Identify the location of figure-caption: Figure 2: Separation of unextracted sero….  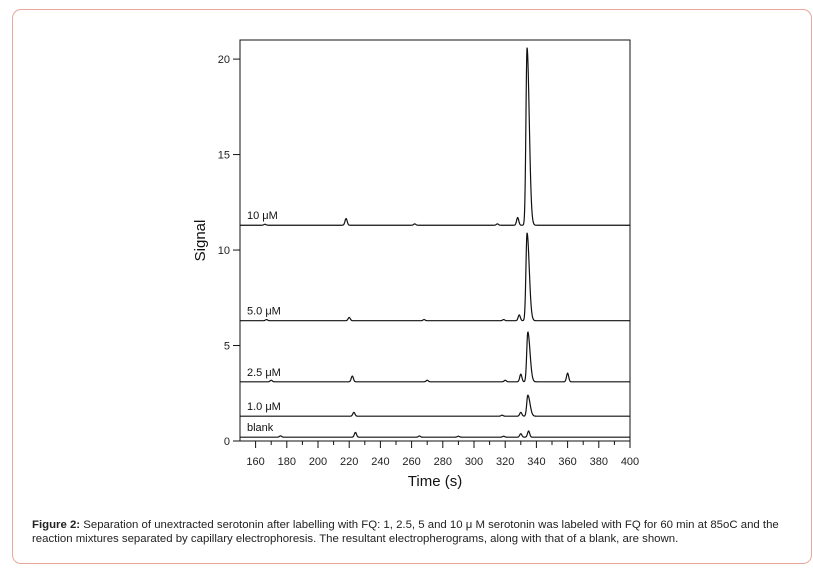
(412, 532).